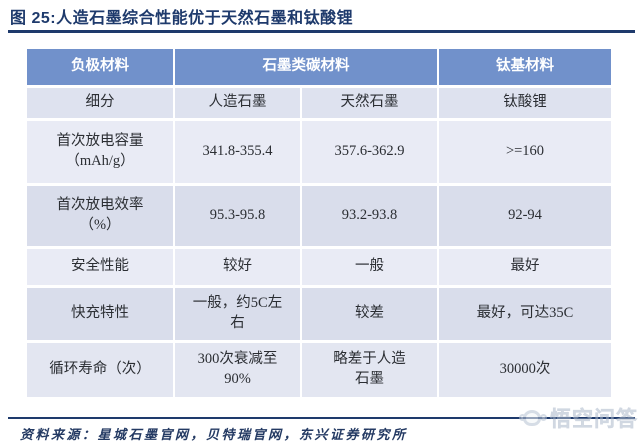 This screenshot has width=640, height=446. What do you see at coordinates (533, 418) in the screenshot?
I see `wukong-monkey-icon` at bounding box center [533, 418].